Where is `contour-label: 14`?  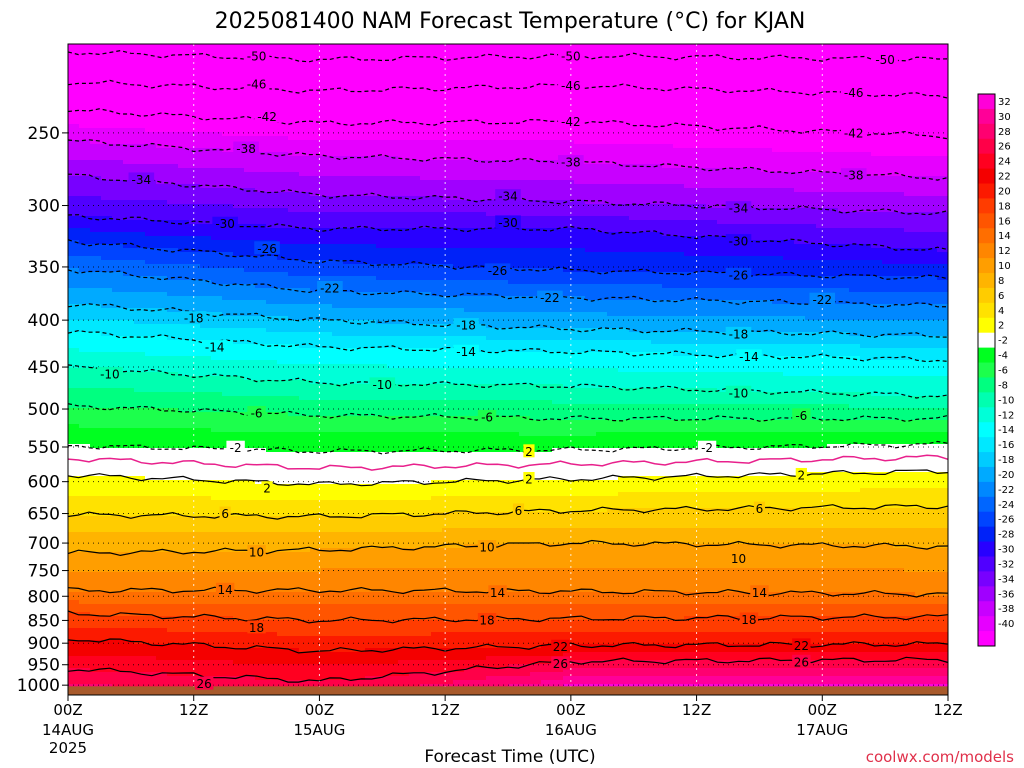
contour-label: 14 is located at coordinates (225, 590).